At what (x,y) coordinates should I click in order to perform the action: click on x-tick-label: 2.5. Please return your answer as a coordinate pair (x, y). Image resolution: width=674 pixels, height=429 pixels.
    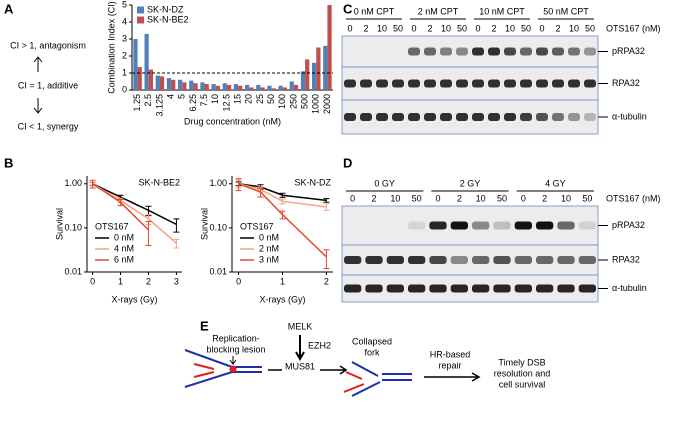
    Looking at the image, I should click on (148, 100).